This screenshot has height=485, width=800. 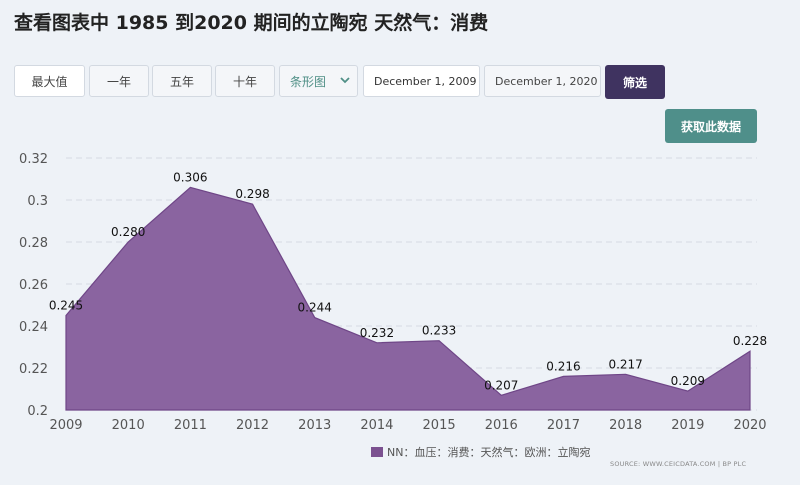 I want to click on range-10y-button: 十年, so click(x=245, y=81).